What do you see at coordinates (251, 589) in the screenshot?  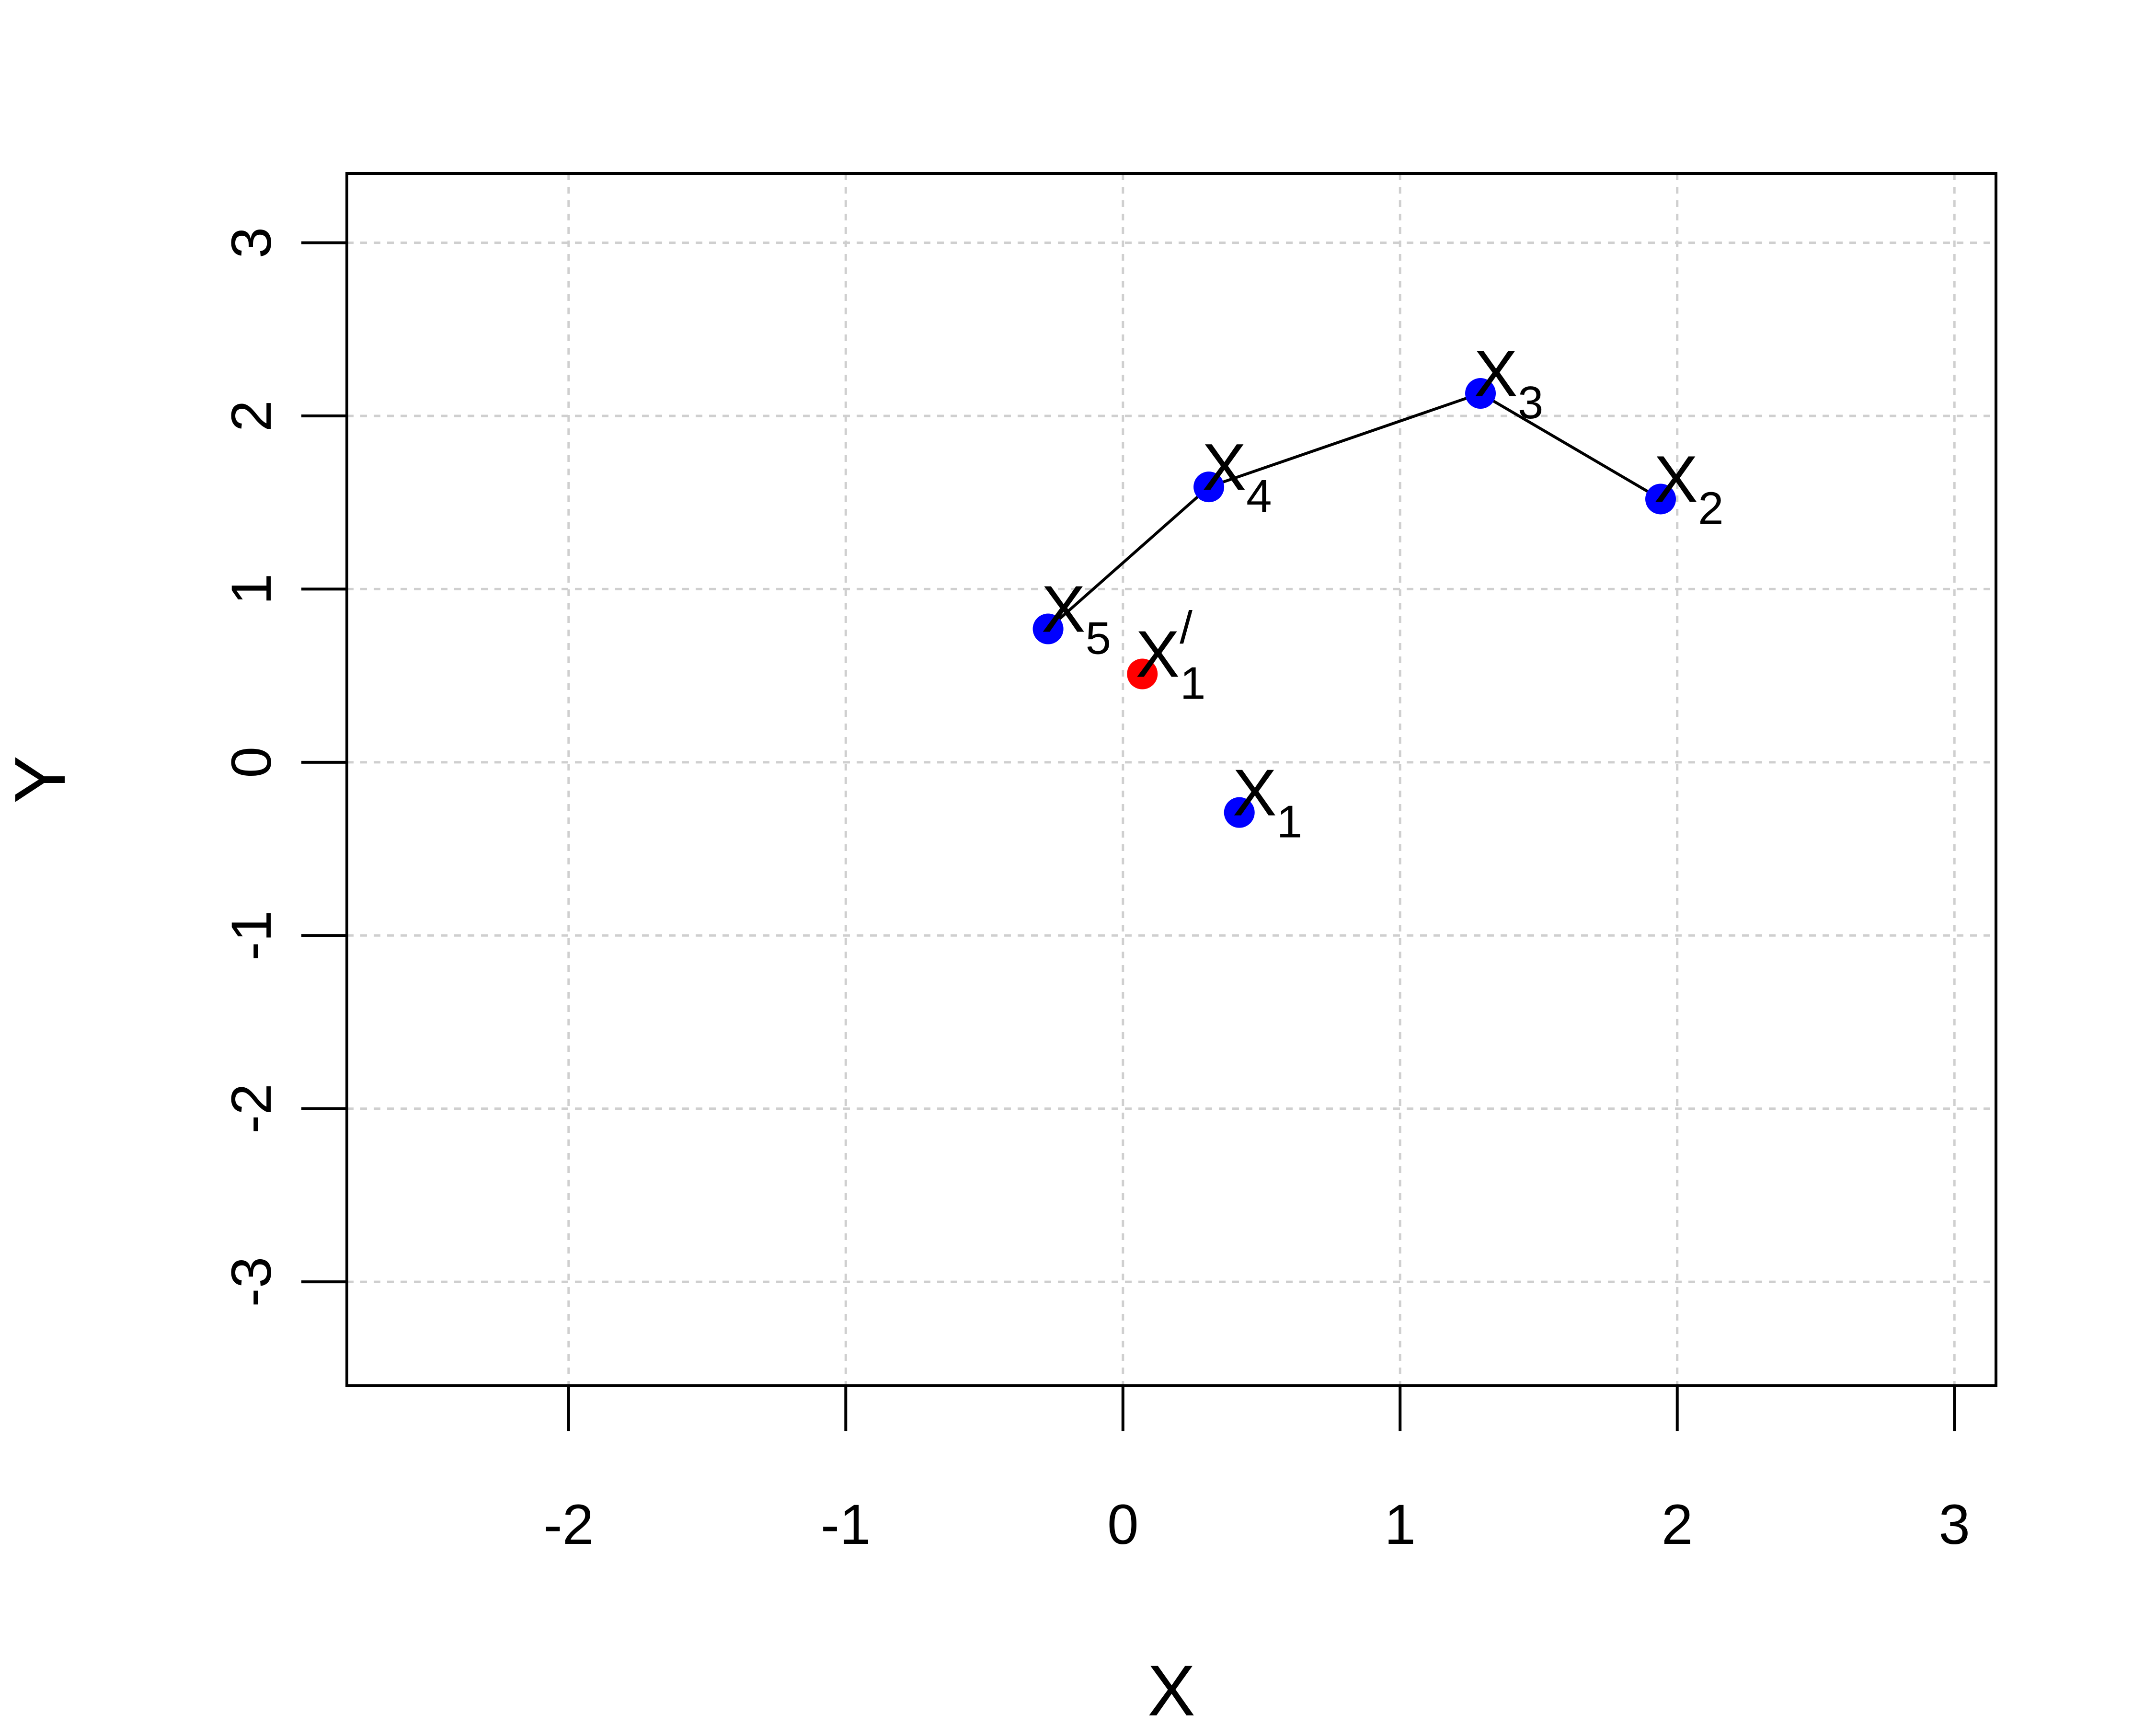 I see `y-tick-label: 1` at bounding box center [251, 589].